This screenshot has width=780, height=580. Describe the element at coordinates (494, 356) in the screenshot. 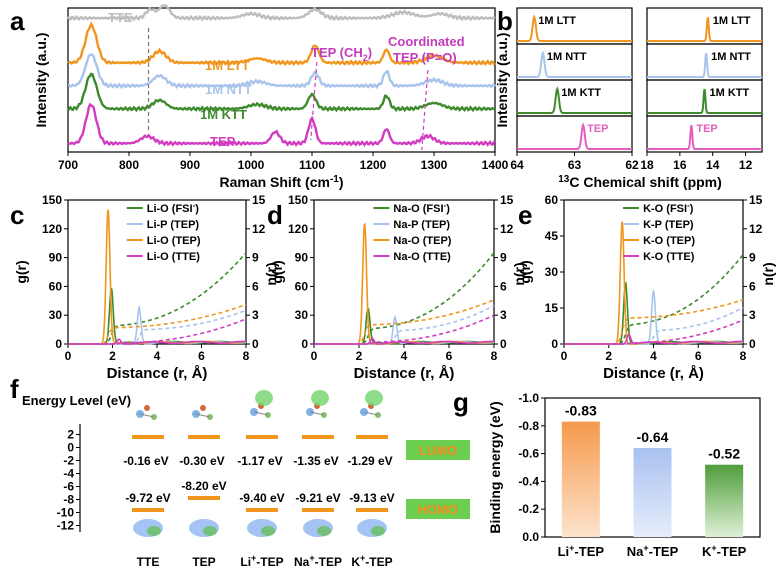

I see `x-tick-label: 8` at that location.